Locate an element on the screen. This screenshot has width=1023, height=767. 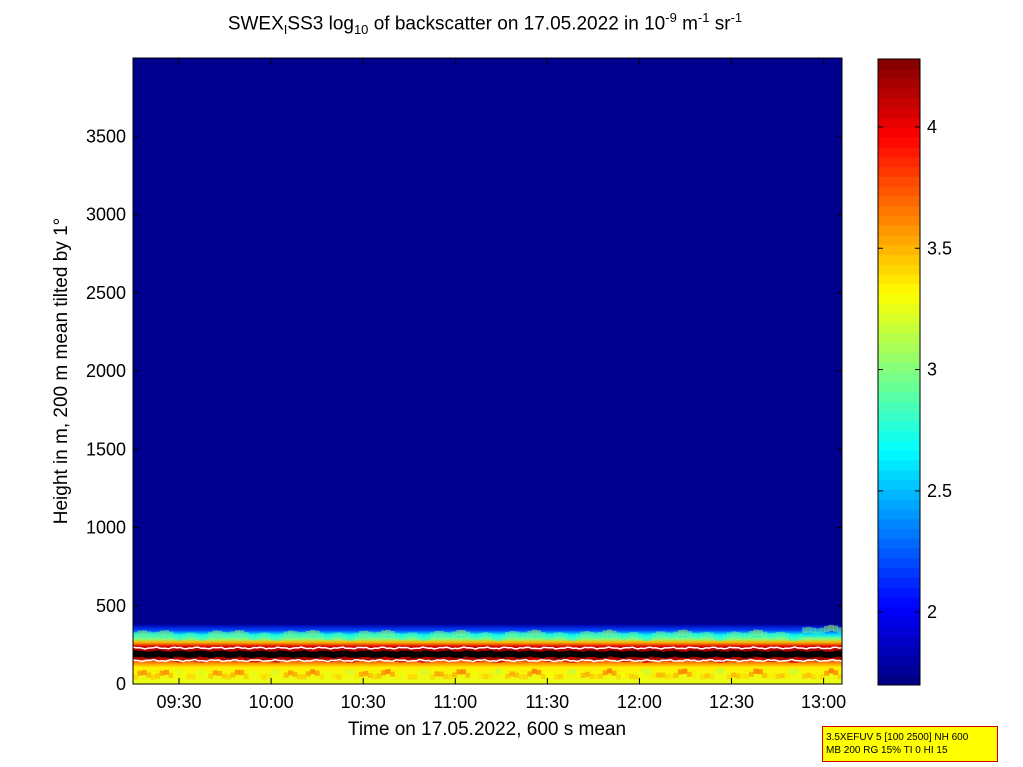
y-tick-label: 3500 is located at coordinates (106, 136).